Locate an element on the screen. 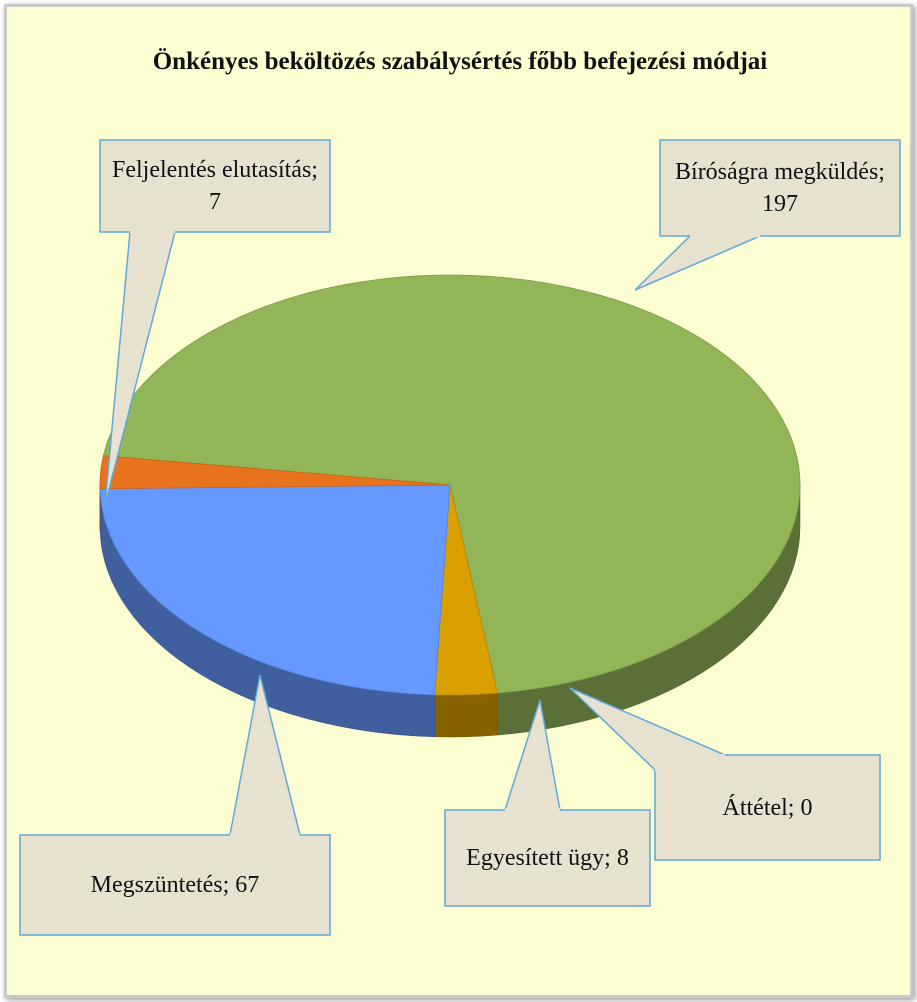  data-label: Feljelentés elutasítás; 7 is located at coordinates (215, 186).